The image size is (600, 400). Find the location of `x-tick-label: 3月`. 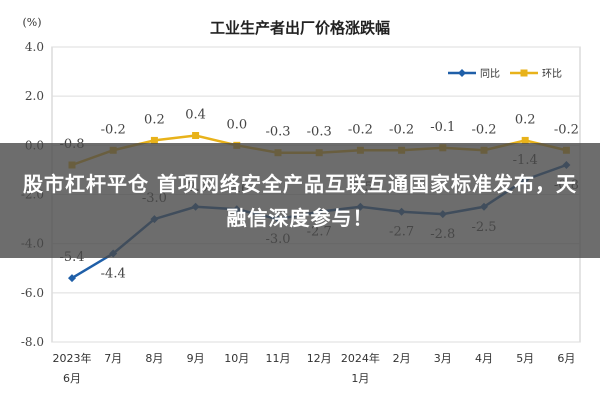

x-tick-label: 3月 is located at coordinates (443, 358).